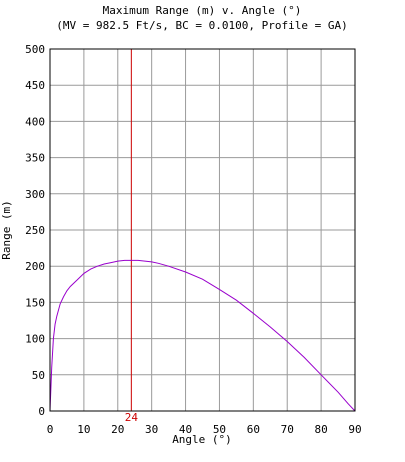 The image size is (405, 462). What do you see at coordinates (35, 85) in the screenshot?
I see `y-tick-label: 450` at bounding box center [35, 85].